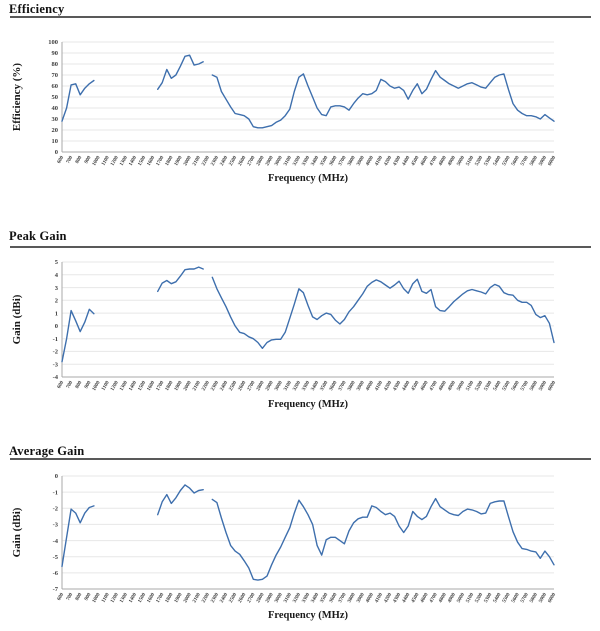  What do you see at coordinates (452, 598) in the screenshot?
I see `x-tick-label: 4900` at bounding box center [452, 598].